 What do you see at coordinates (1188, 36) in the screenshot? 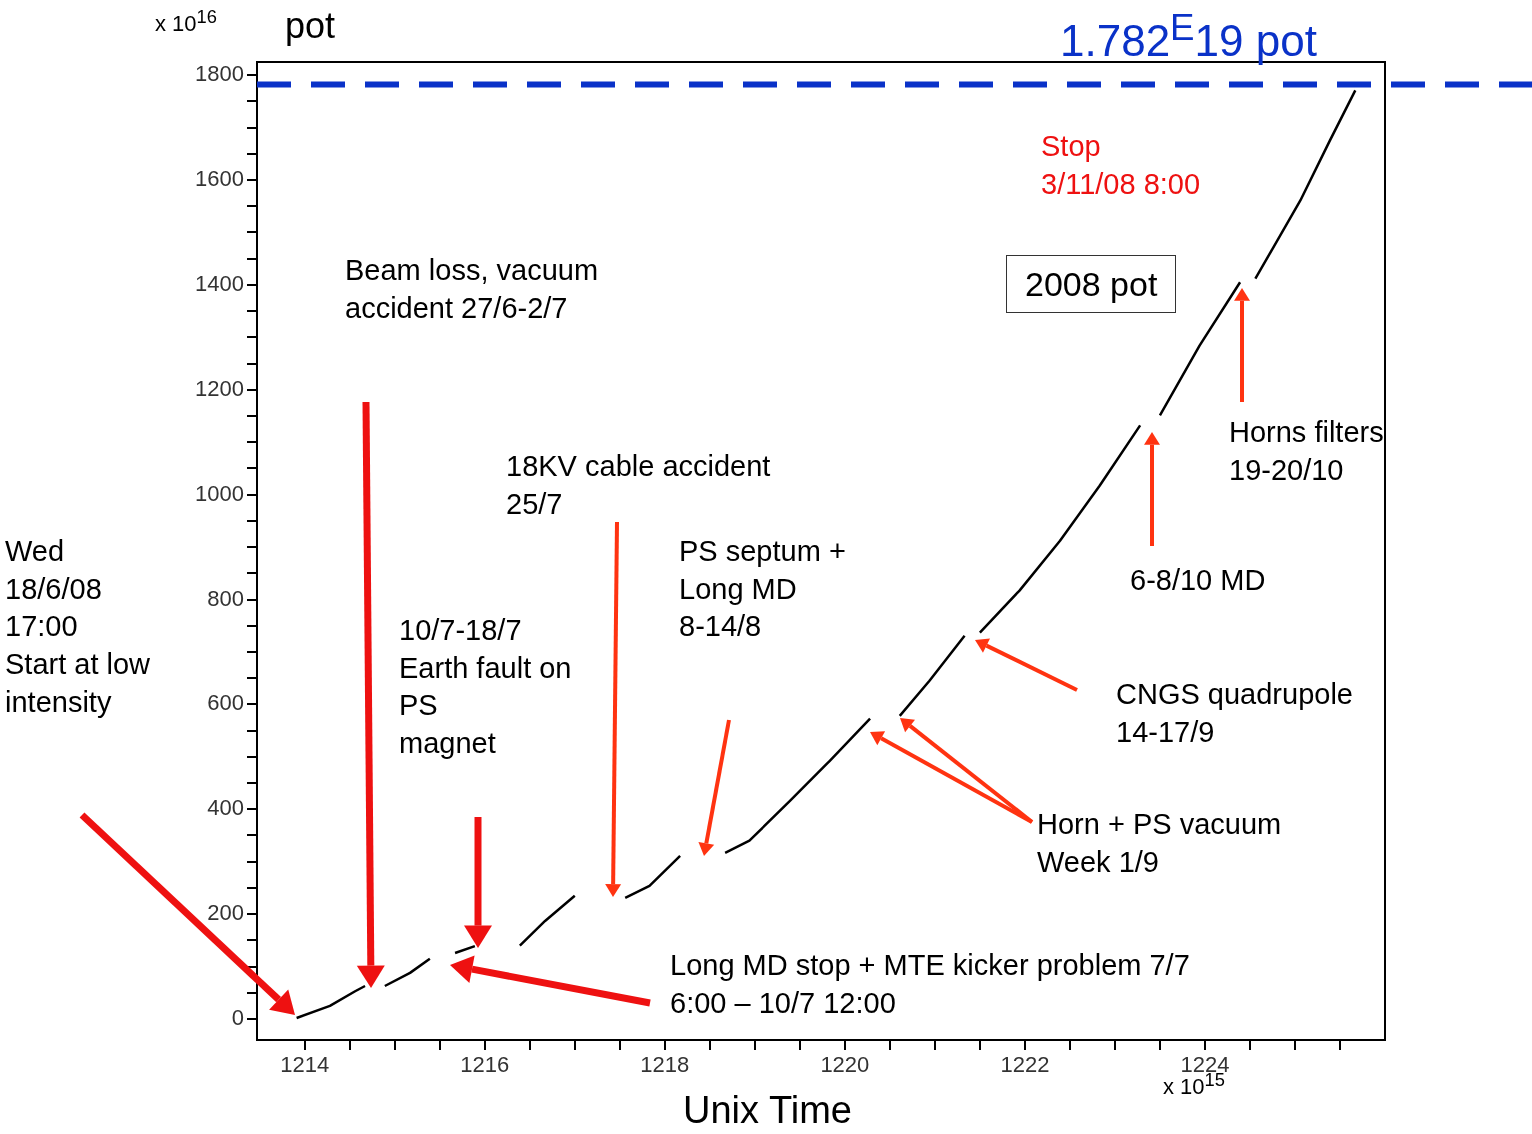
I see `ref-line-label: 1.782$^{E}$19 pot` at bounding box center [1188, 36].